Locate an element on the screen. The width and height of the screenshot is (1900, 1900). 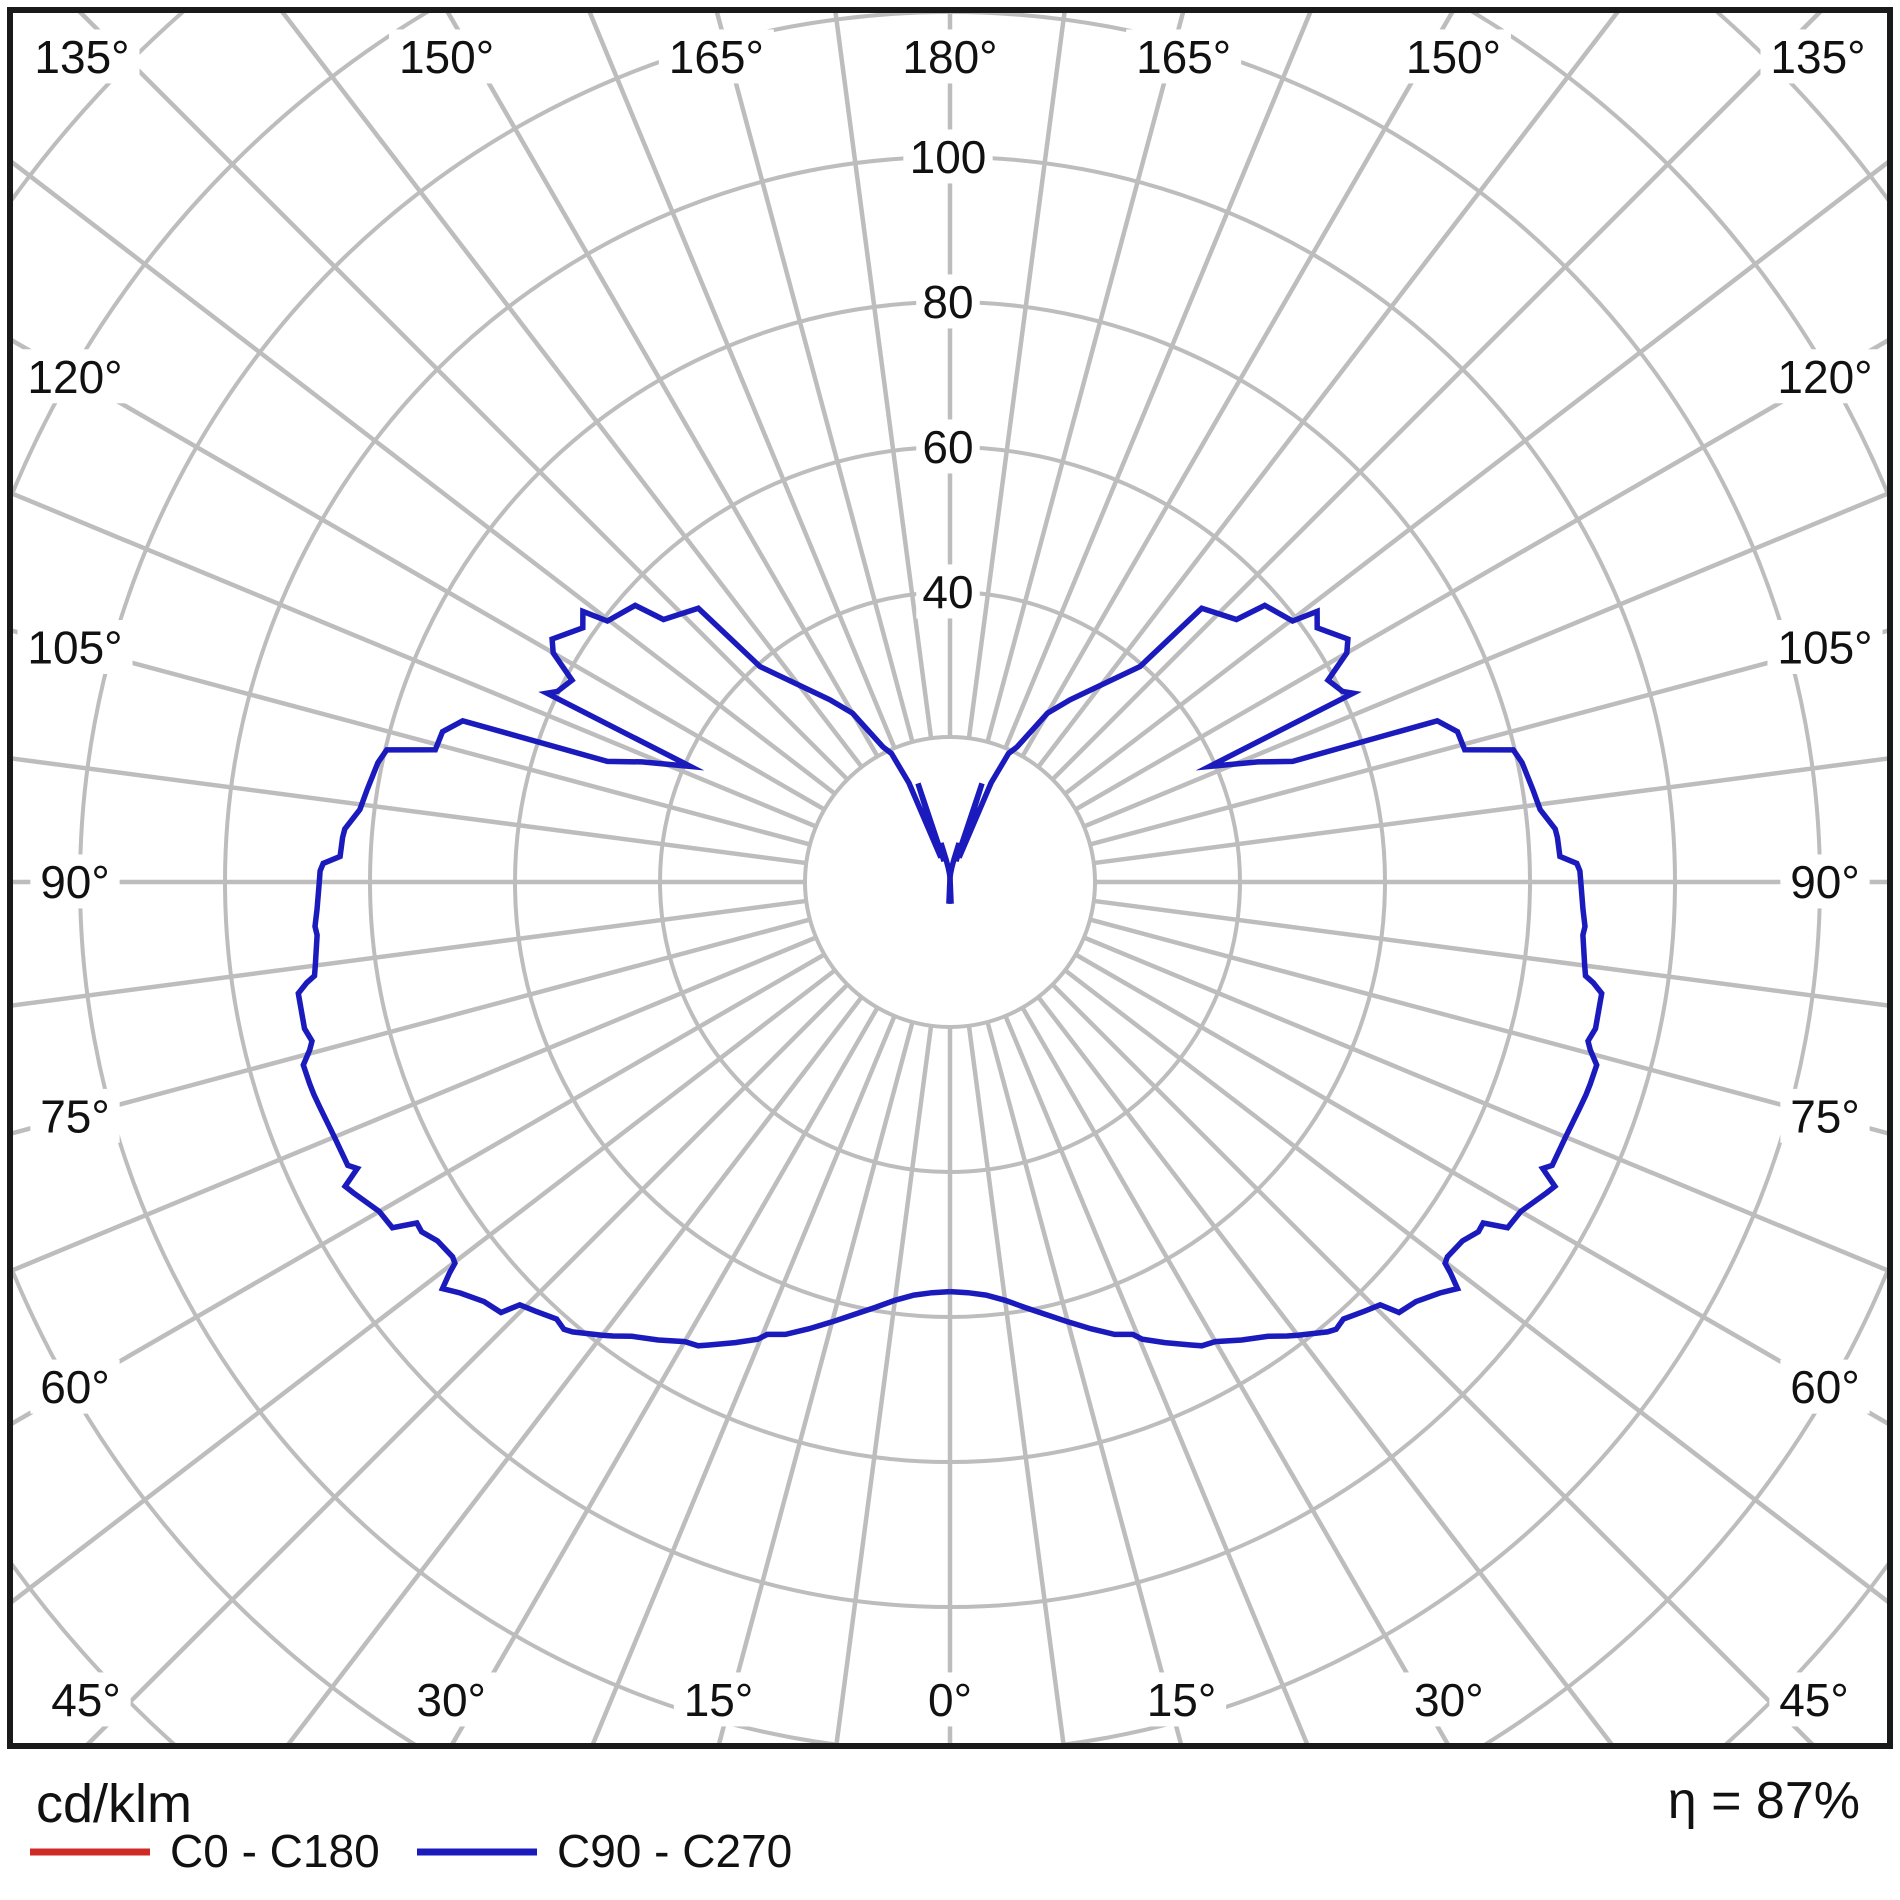
radial-label-100-bg is located at coordinates (948, 156).